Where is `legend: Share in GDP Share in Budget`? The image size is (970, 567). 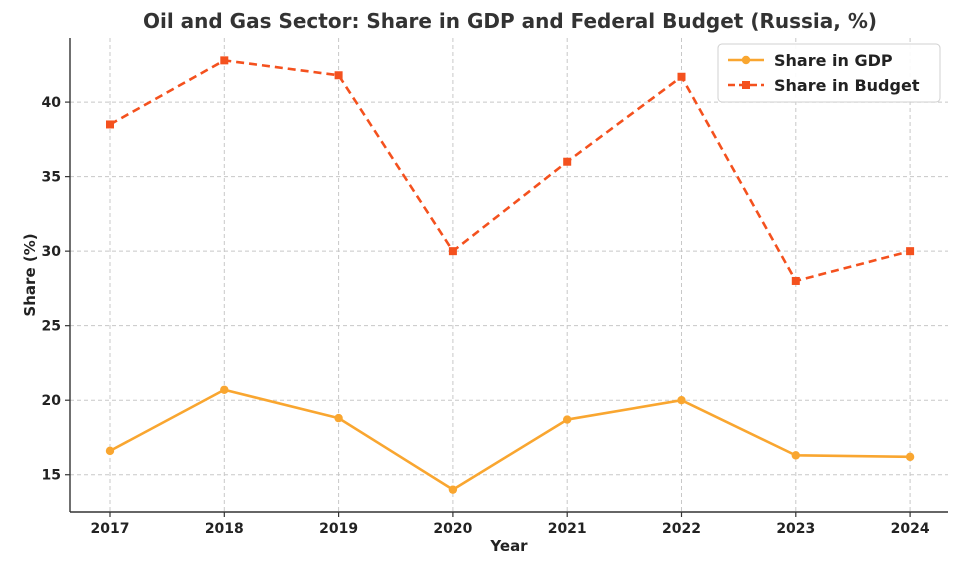
legend: Share in GDP Share in Budget is located at coordinates (829, 73).